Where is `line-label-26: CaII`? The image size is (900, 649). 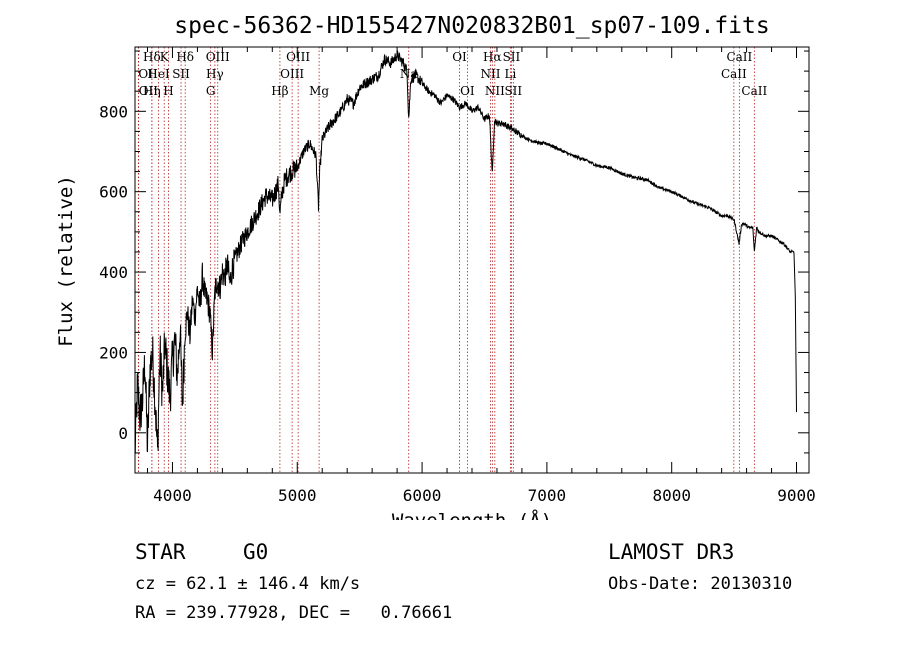
line-label-26: CaII is located at coordinates (734, 74).